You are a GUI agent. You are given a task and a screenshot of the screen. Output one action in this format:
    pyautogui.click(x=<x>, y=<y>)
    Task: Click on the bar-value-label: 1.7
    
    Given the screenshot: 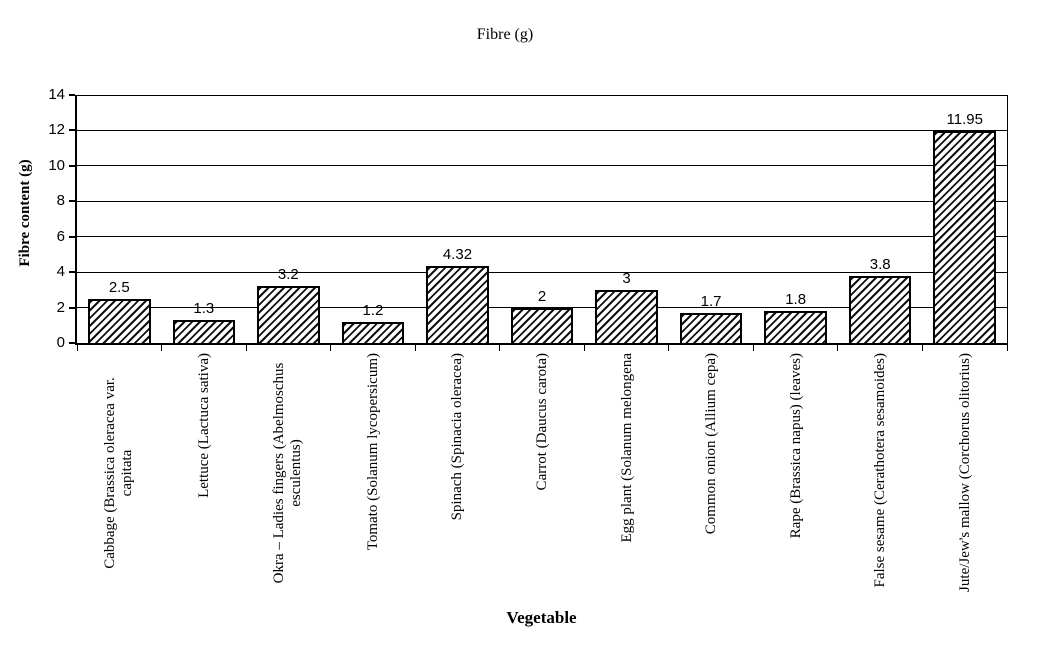 What is the action you would take?
    pyautogui.click(x=711, y=301)
    